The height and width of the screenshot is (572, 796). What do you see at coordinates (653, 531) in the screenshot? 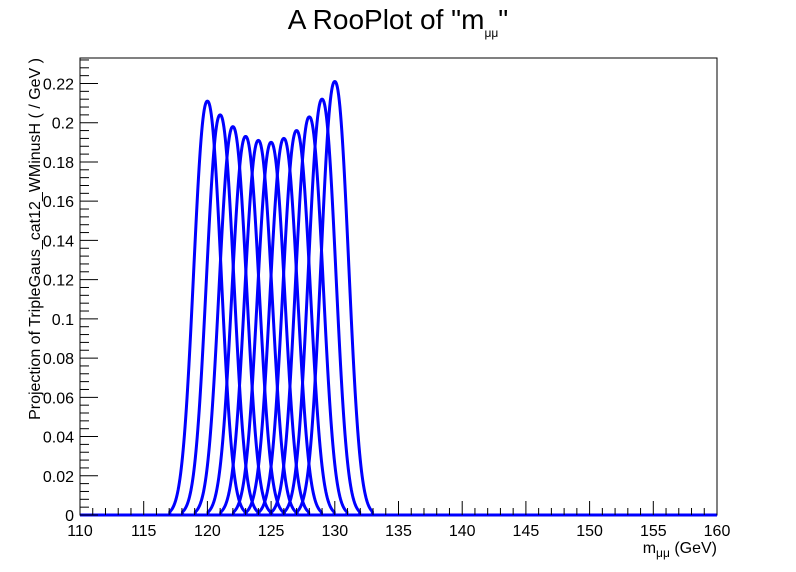
I see `x-tick-label: 155` at bounding box center [653, 531].